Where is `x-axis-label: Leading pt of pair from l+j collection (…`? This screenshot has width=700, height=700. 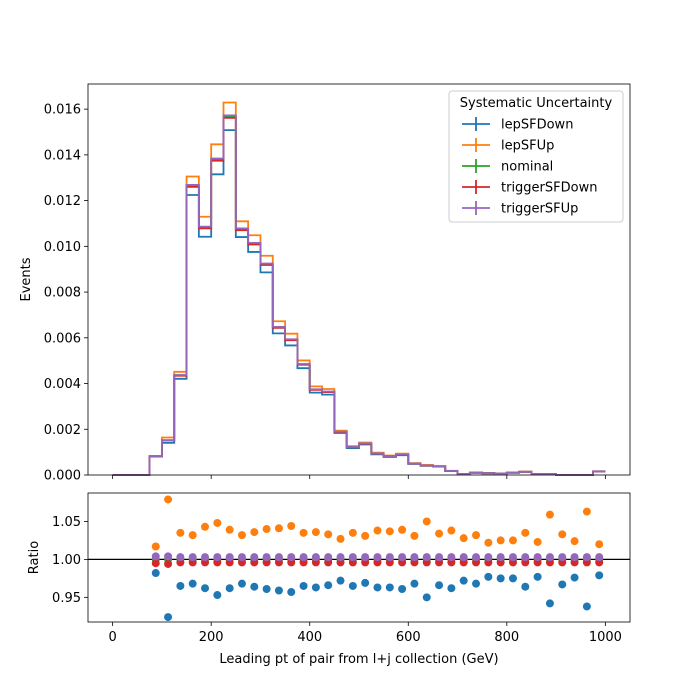 x-axis-label: Leading pt of pair from l+j collection (… is located at coordinates (358, 659).